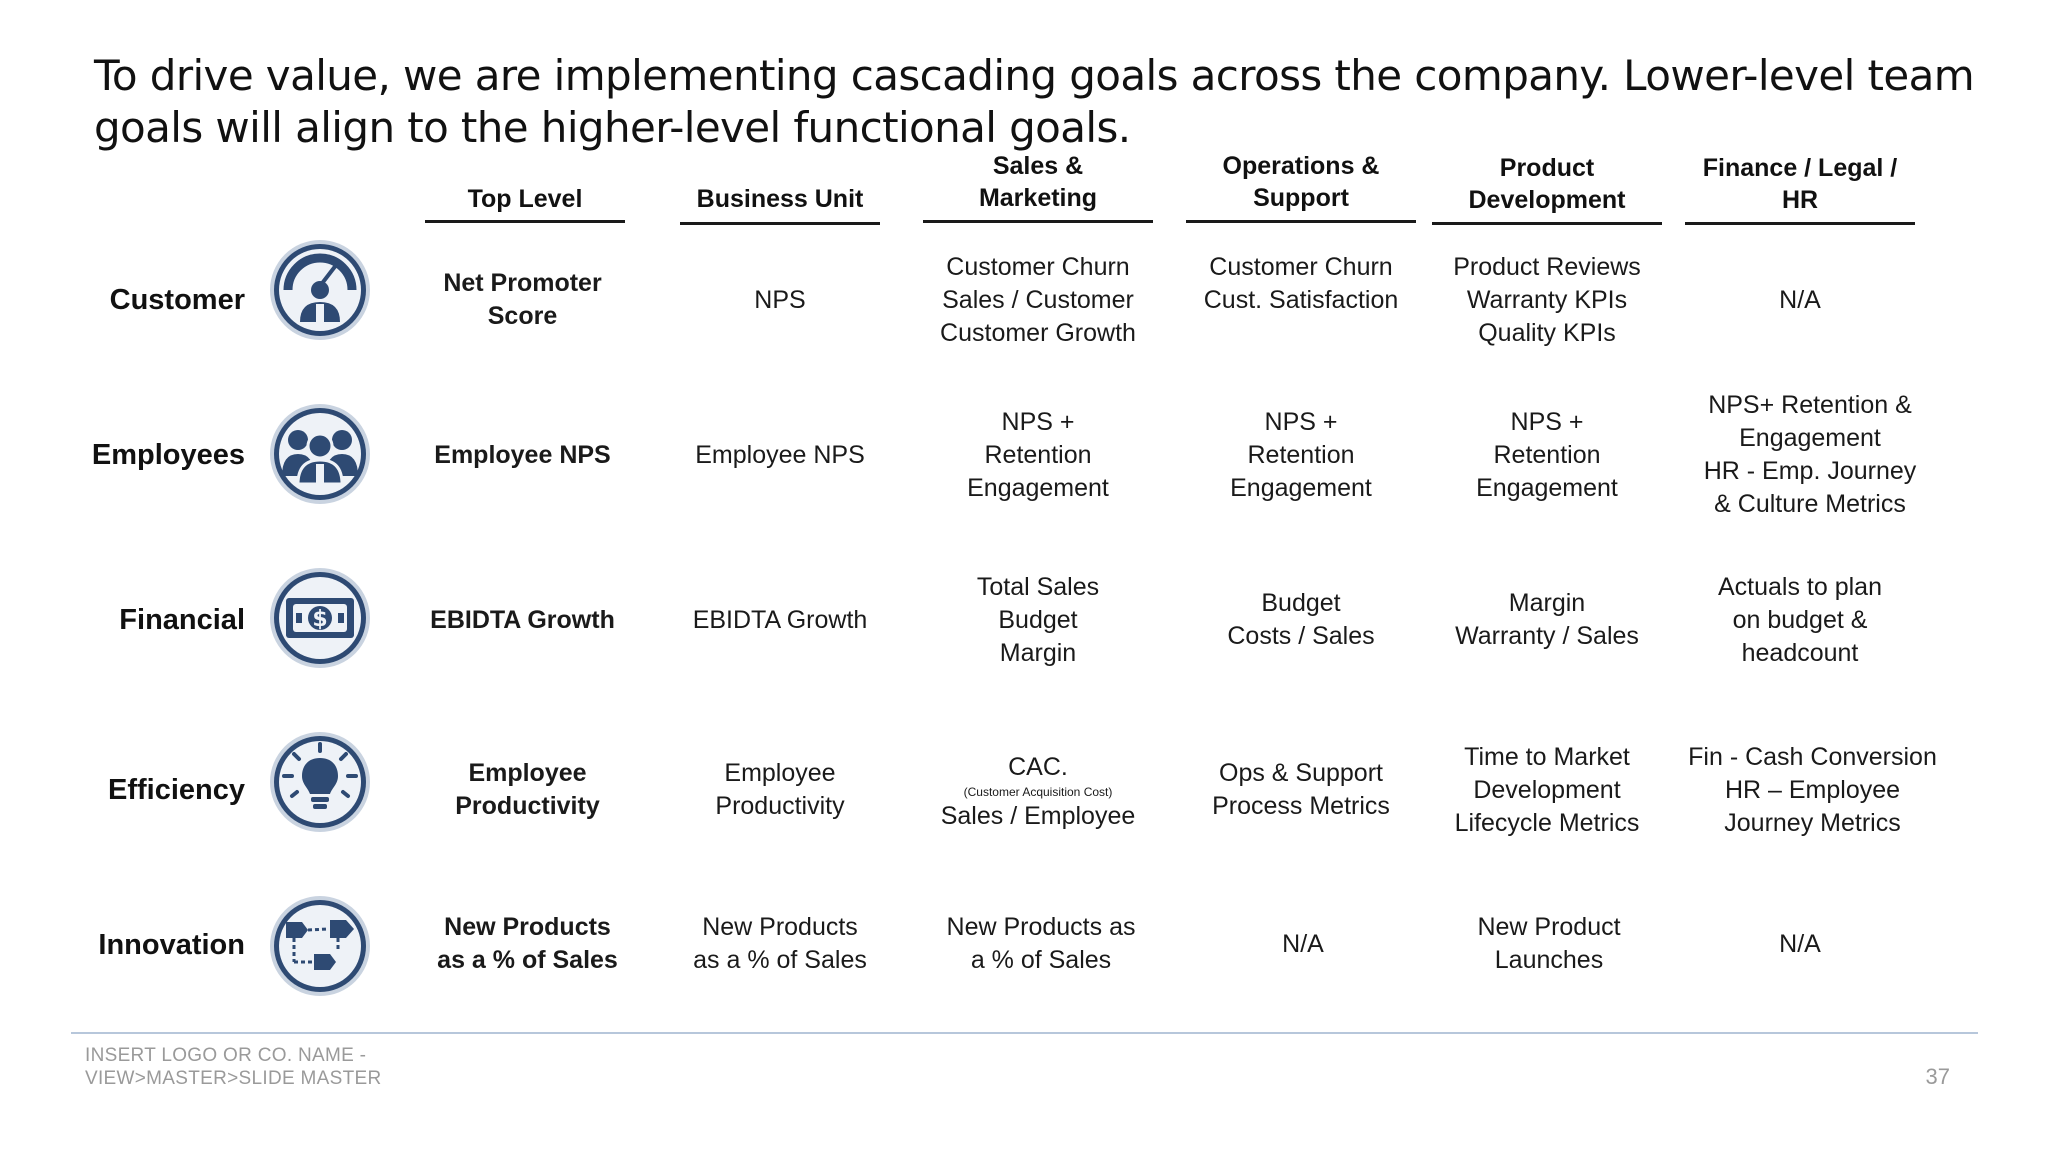 Image resolution: width=2048 pixels, height=1152 pixels. Describe the element at coordinates (1547, 182) in the screenshot. I see `column-header-product-development: Product Development` at that location.